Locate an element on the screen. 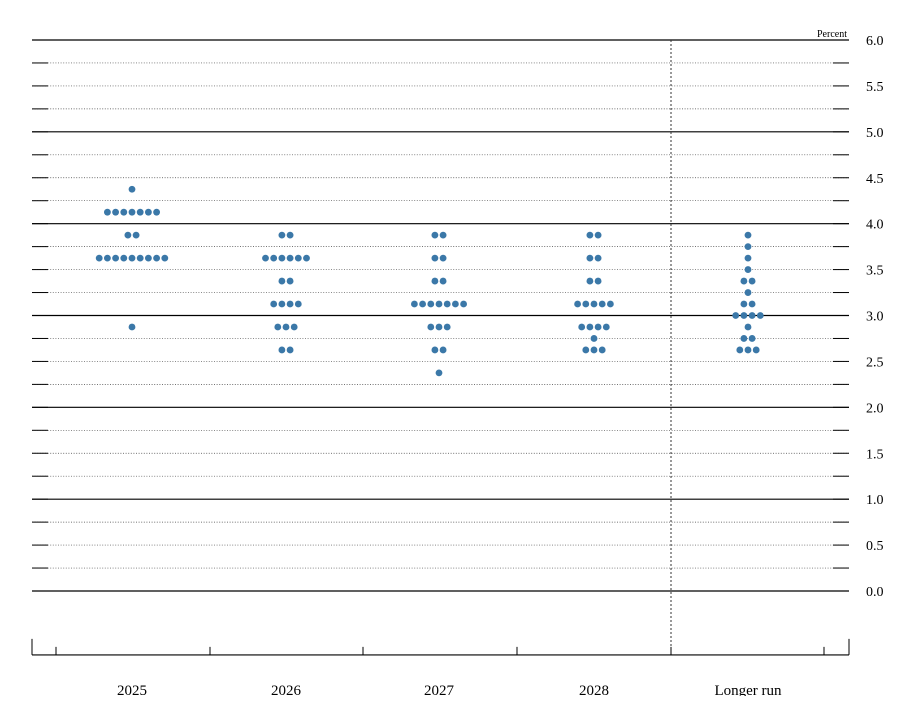 The width and height of the screenshot is (901, 701). y-tick-label: 1.5 is located at coordinates (875, 454).